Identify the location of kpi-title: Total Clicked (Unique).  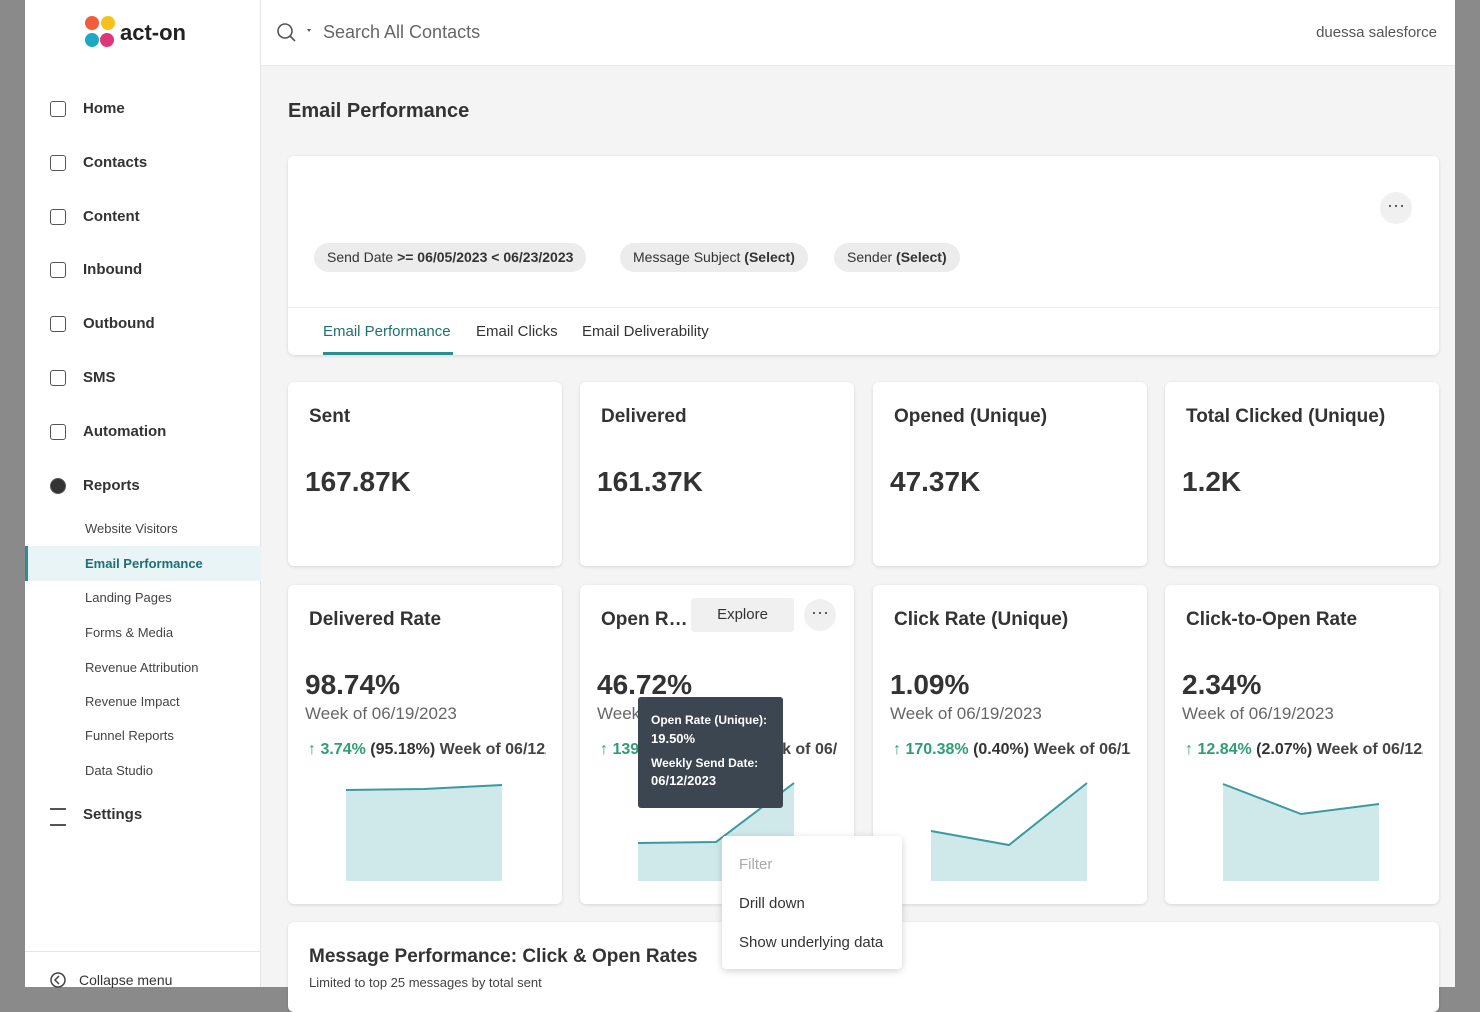
(1286, 416).